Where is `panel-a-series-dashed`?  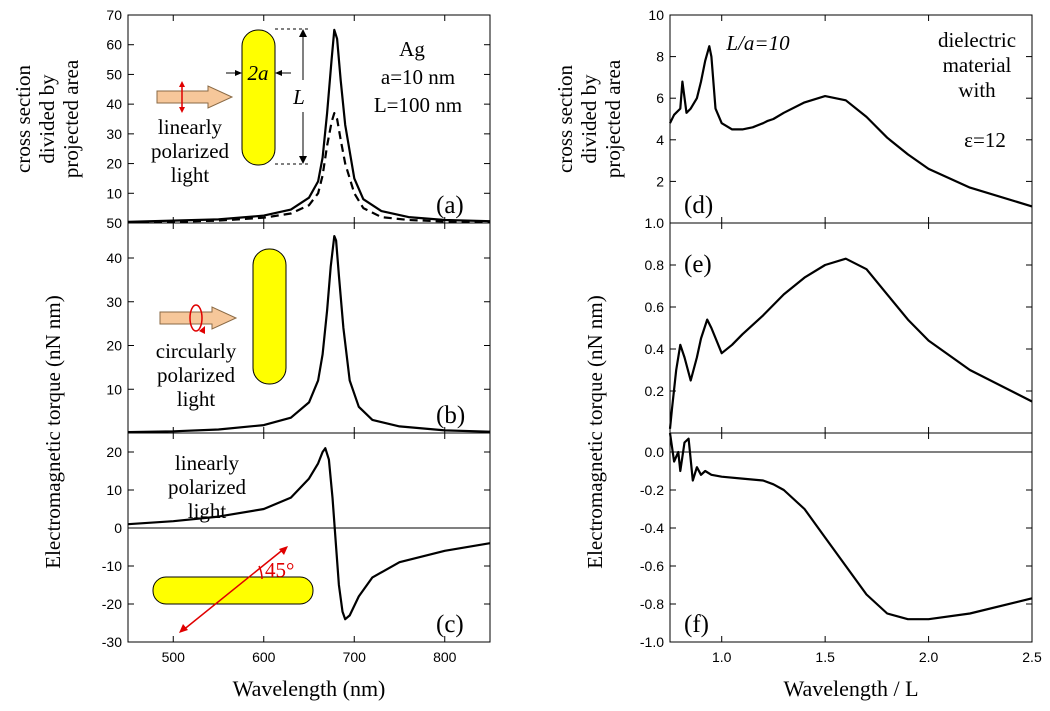 panel-a-series-dashed is located at coordinates (309, 167).